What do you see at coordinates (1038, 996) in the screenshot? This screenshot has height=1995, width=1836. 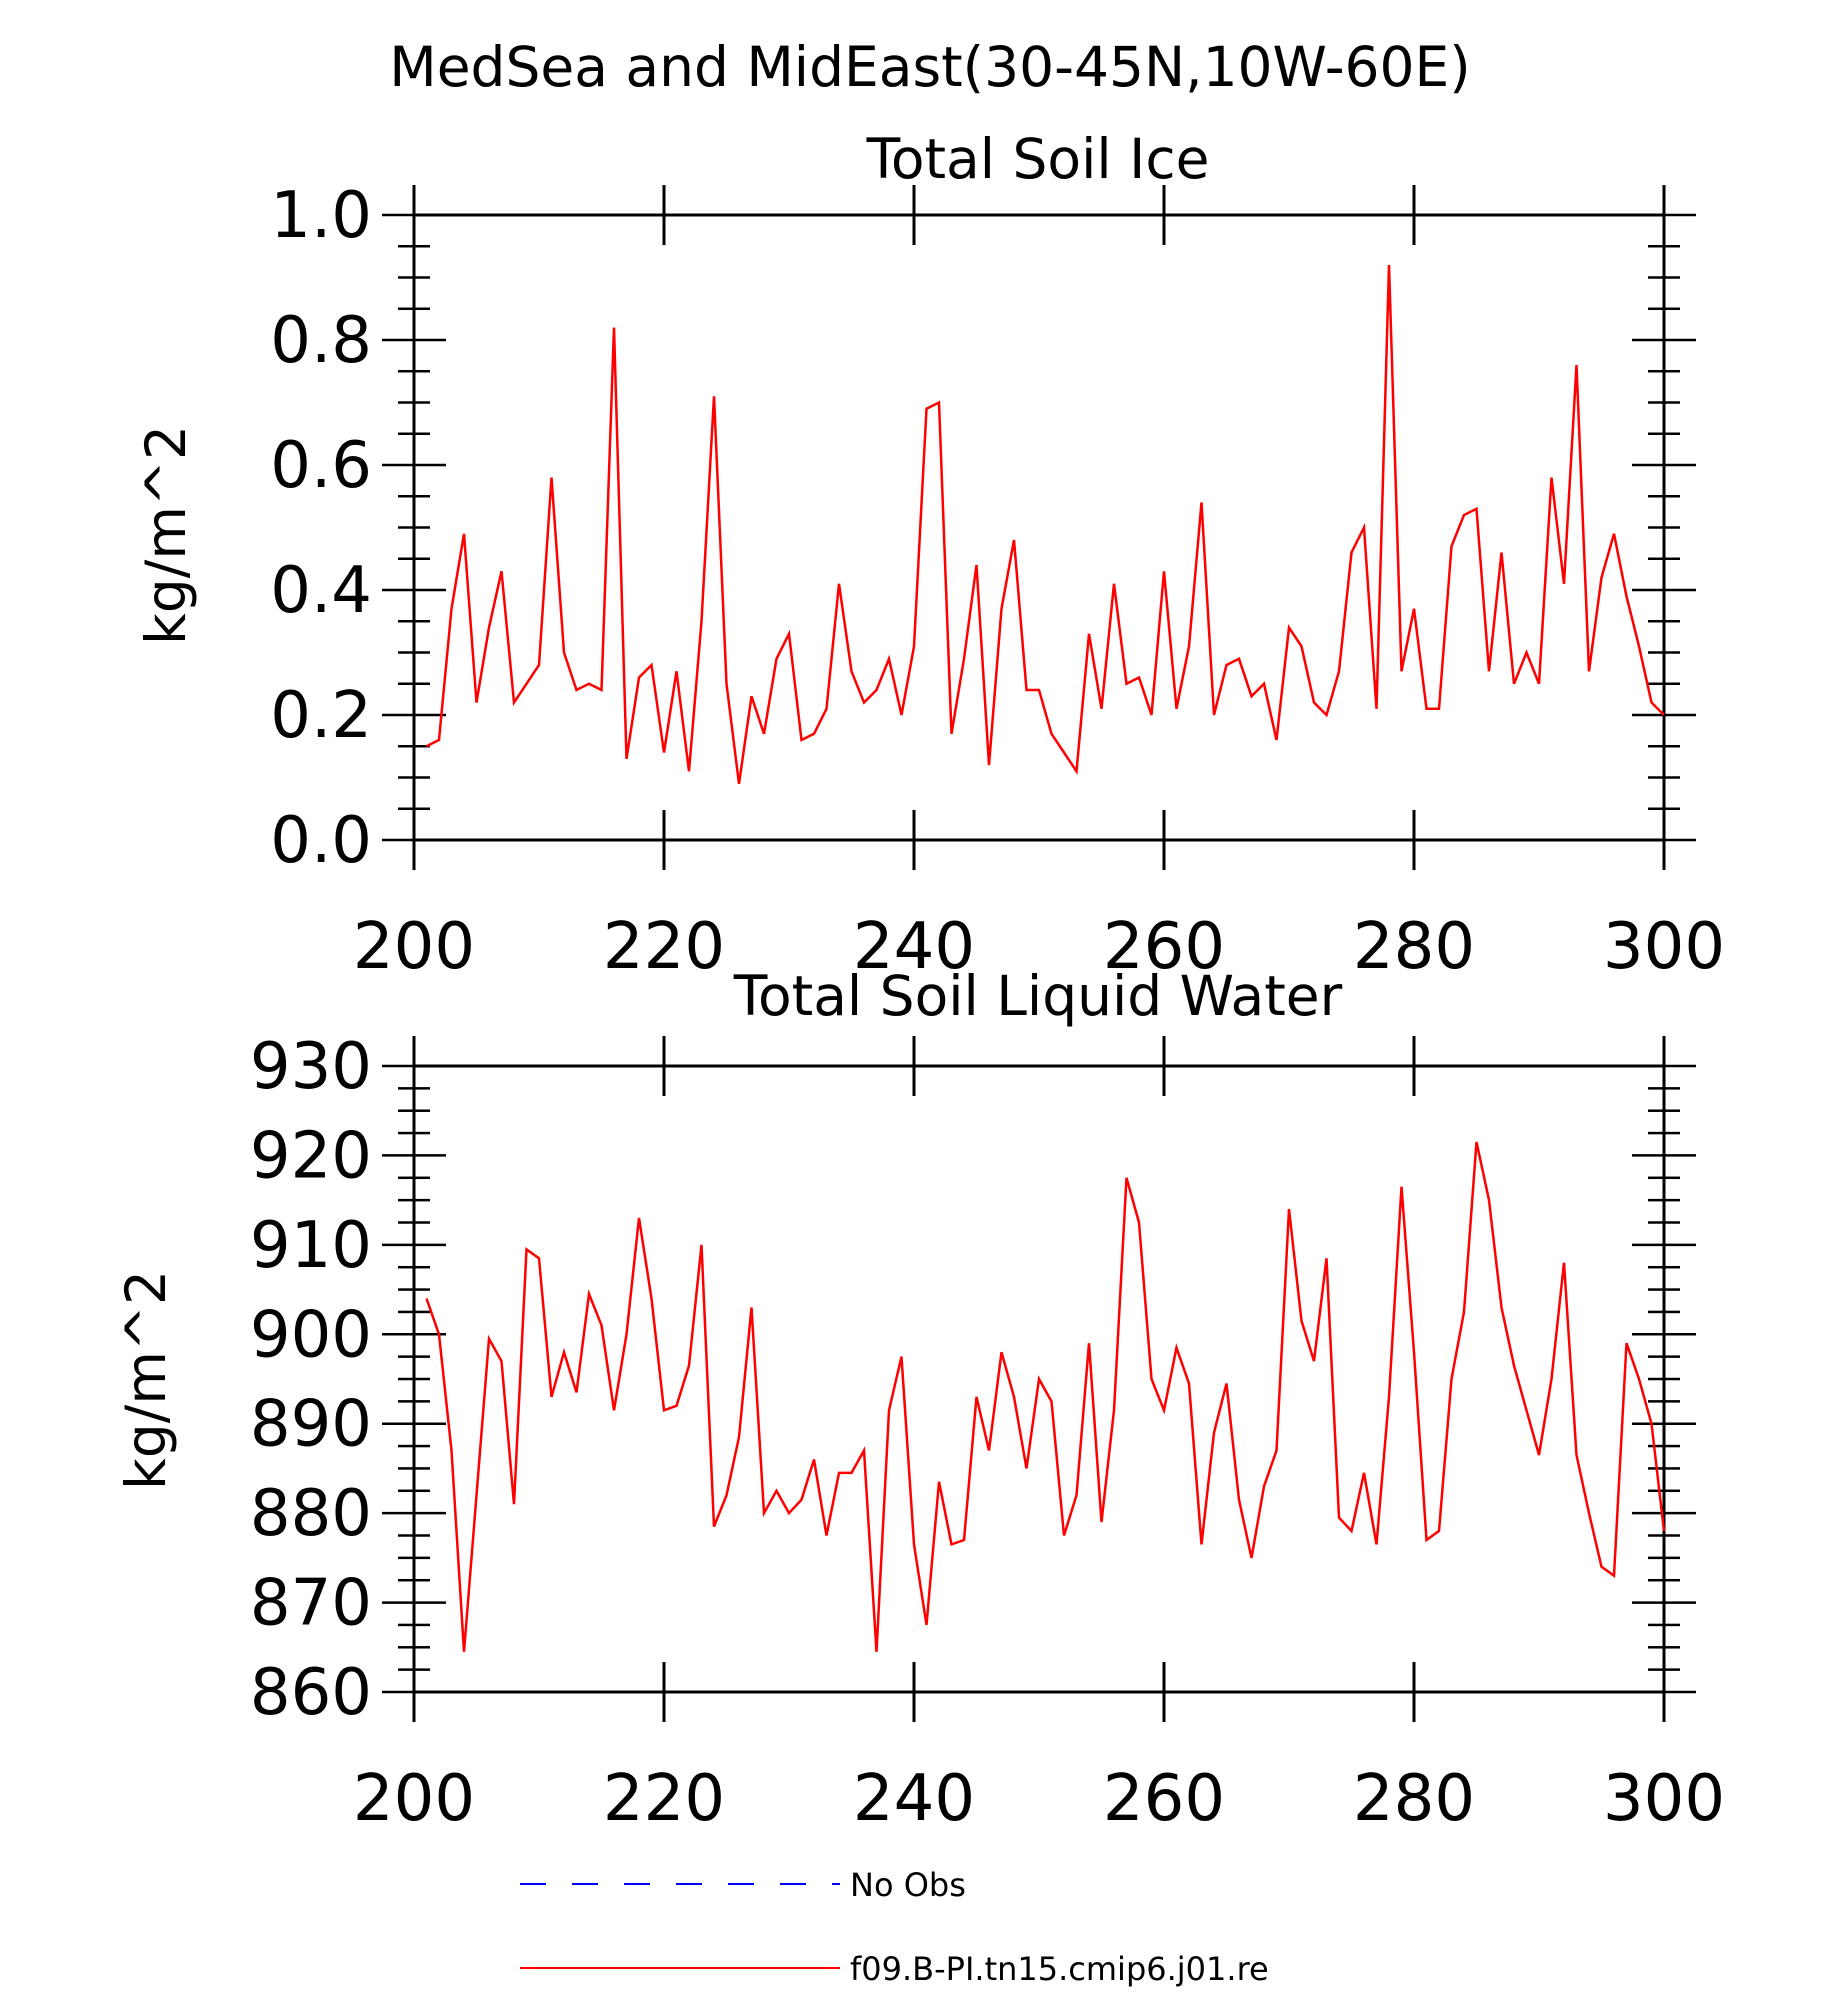 I see `panel-title: Total Soil Liquid Water` at bounding box center [1038, 996].